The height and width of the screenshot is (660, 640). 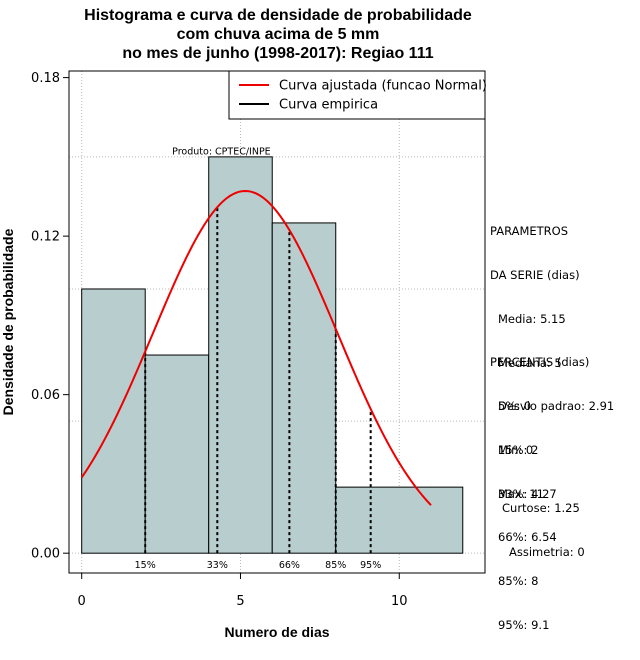 What do you see at coordinates (541, 508) in the screenshot?
I see `curtose-value: Curtose: 1.25` at bounding box center [541, 508].